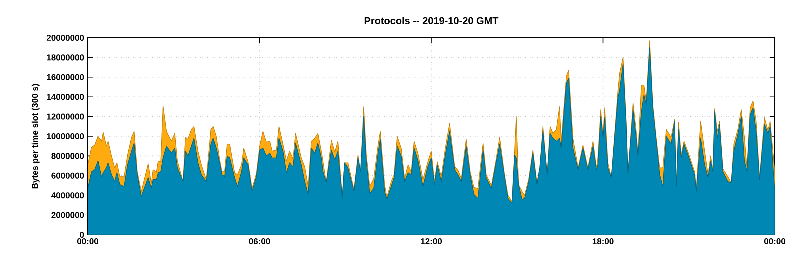 The image size is (795, 260). I want to click on y-tick-label: 2000000, so click(68, 215).